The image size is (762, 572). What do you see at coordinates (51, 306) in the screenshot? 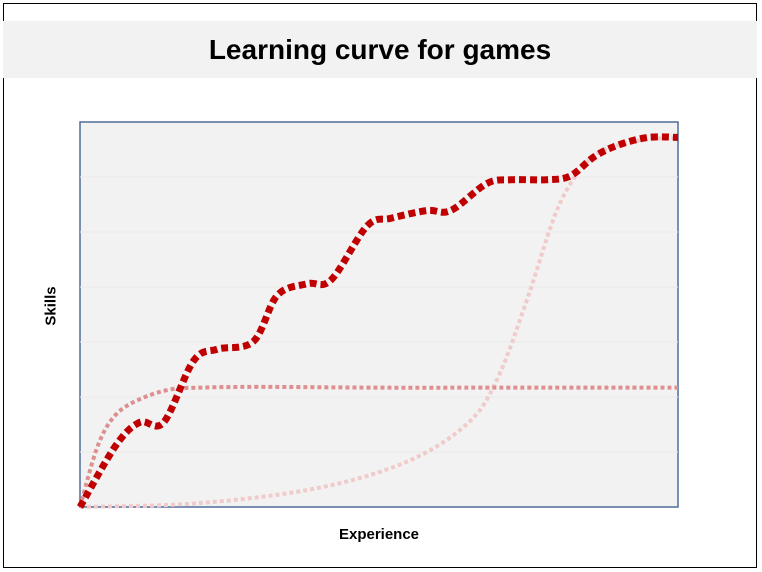
I see `y-axis-label: Skills` at bounding box center [51, 306].